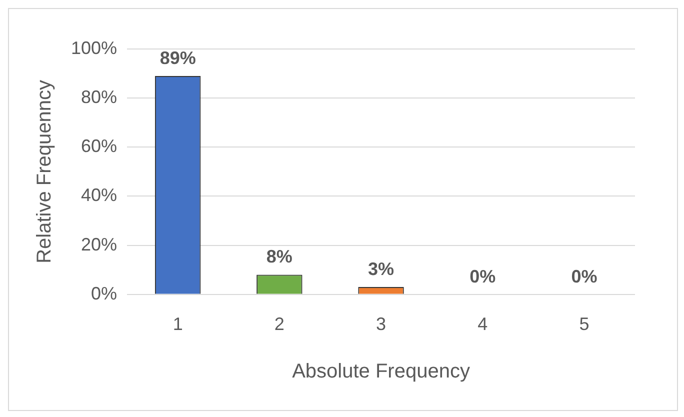 The height and width of the screenshot is (417, 684). What do you see at coordinates (45, 172) in the screenshot?
I see `y-axis-title: Relative Frequenncy` at bounding box center [45, 172].